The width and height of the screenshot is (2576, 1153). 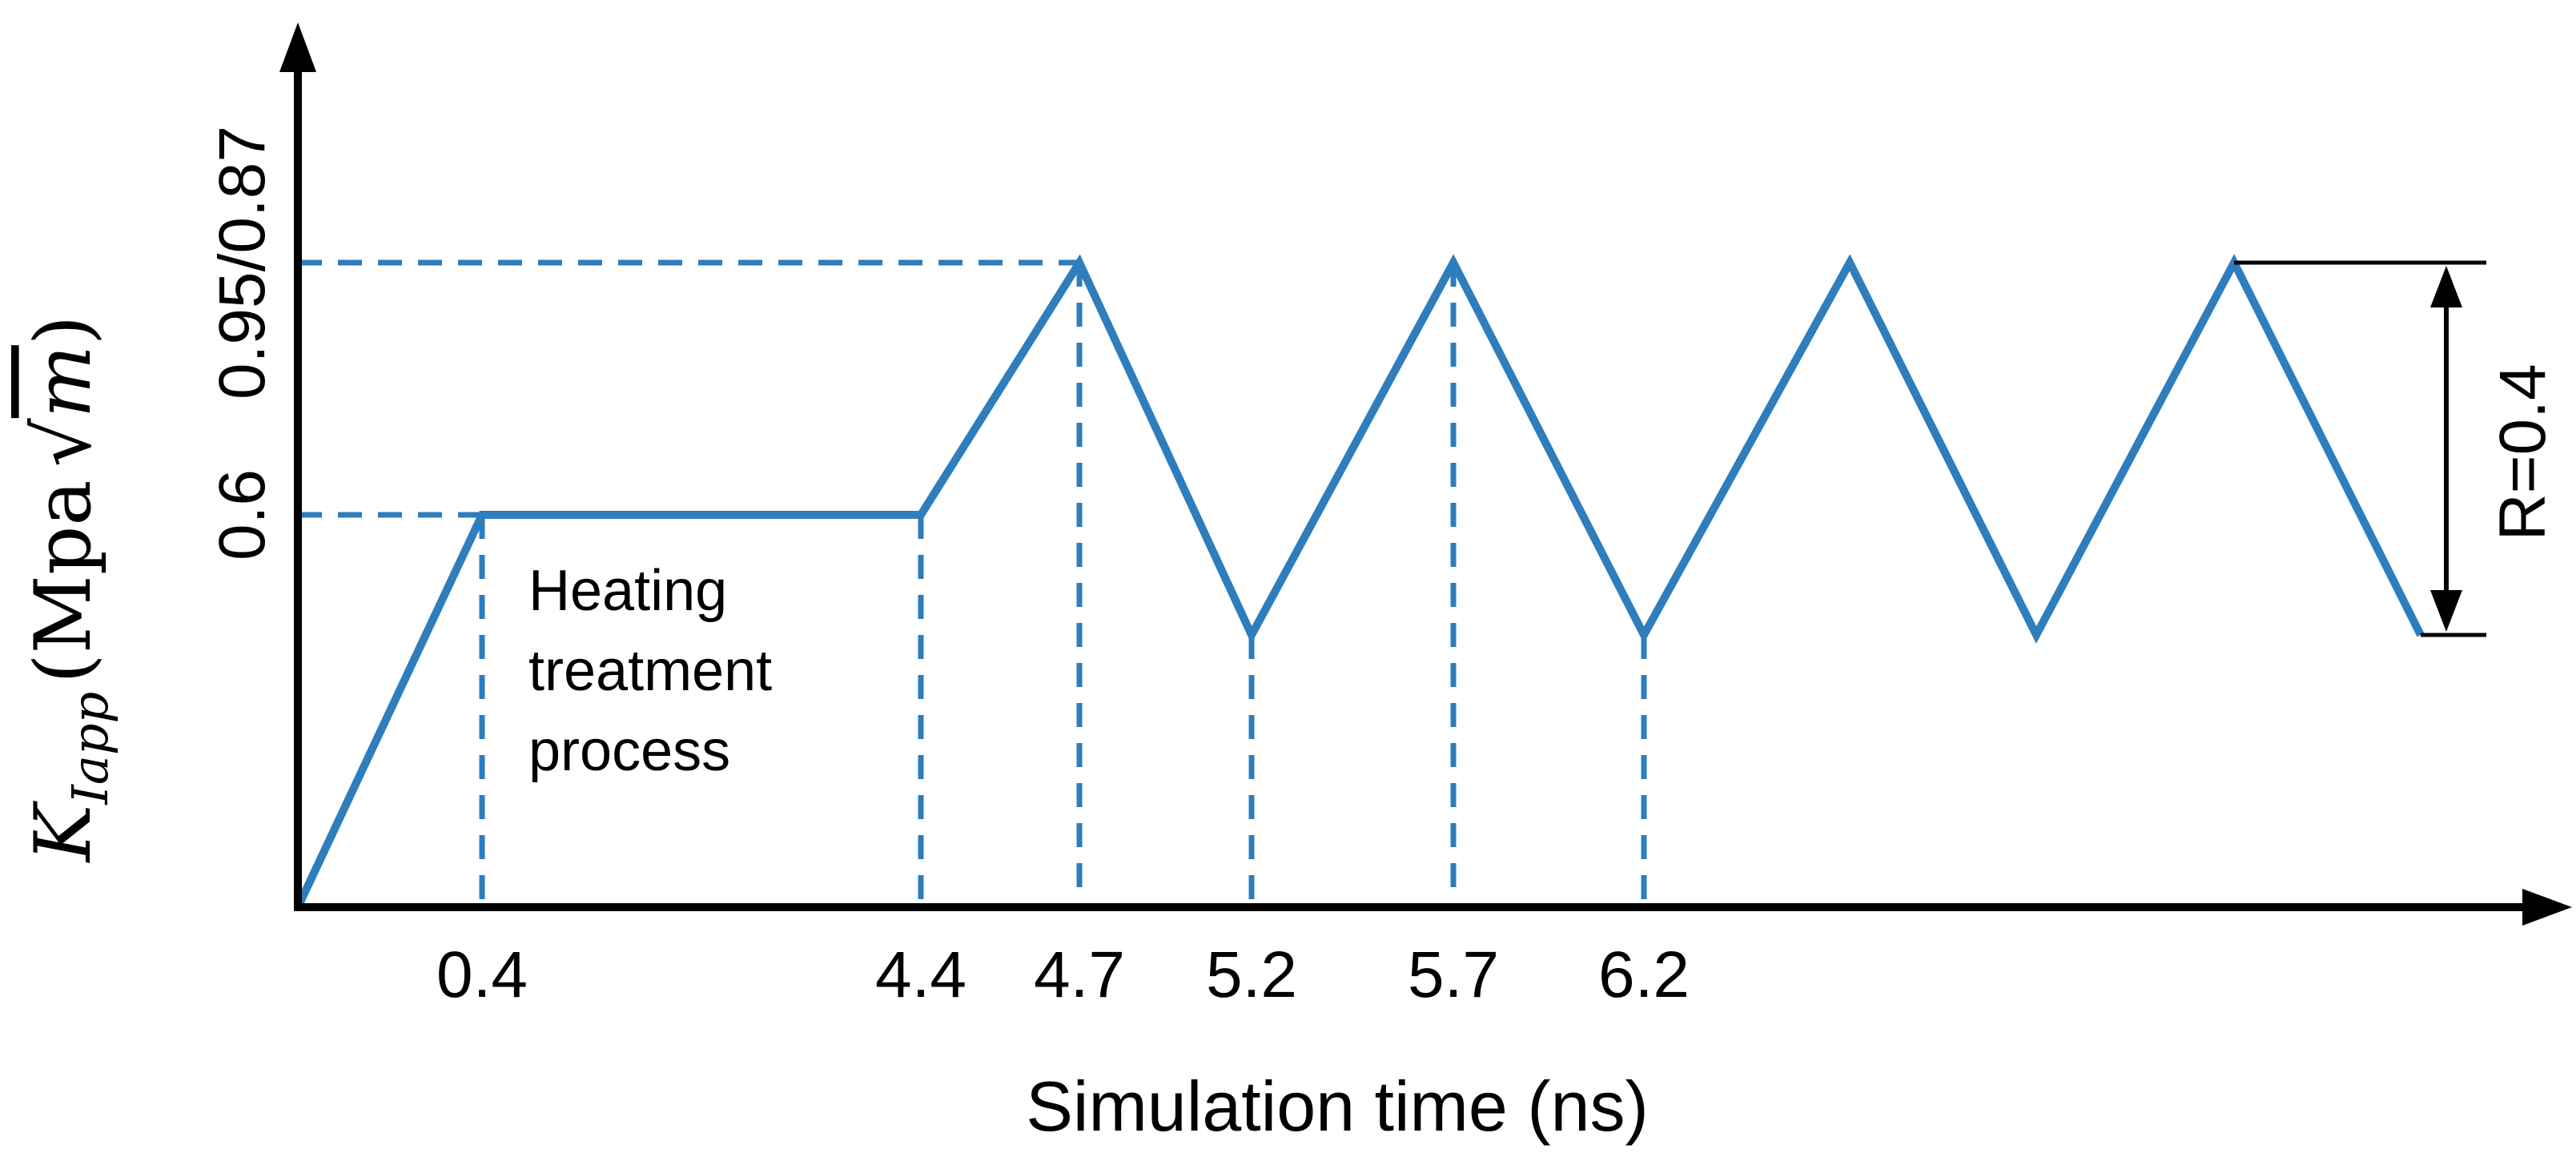 What do you see at coordinates (2547, 908) in the screenshot?
I see `x-axis-arrowhead` at bounding box center [2547, 908].